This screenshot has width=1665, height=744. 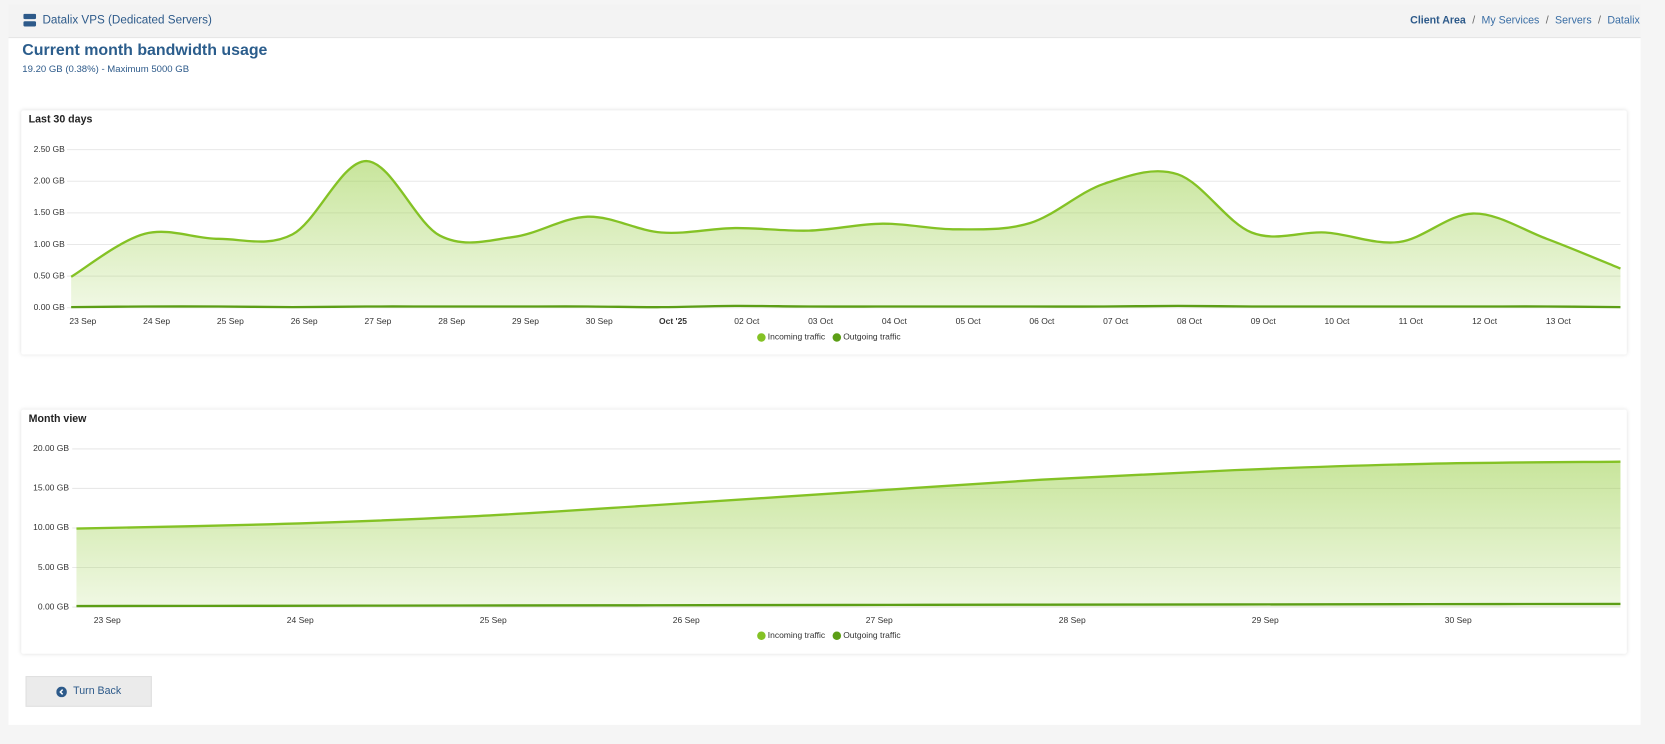 I want to click on breadcrumb-item: My Services, so click(x=1503, y=21).